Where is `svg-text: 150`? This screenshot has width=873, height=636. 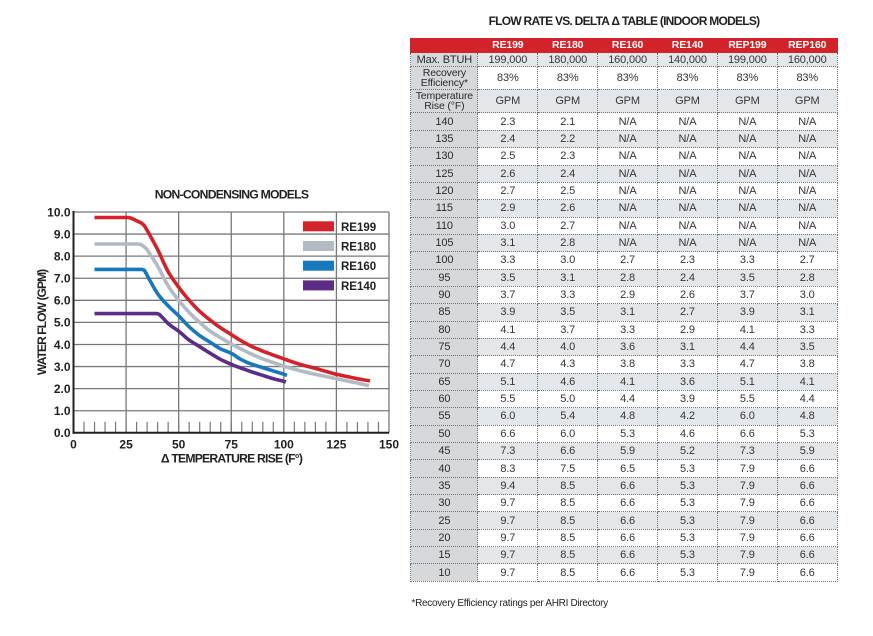 svg-text: 150 is located at coordinates (389, 445).